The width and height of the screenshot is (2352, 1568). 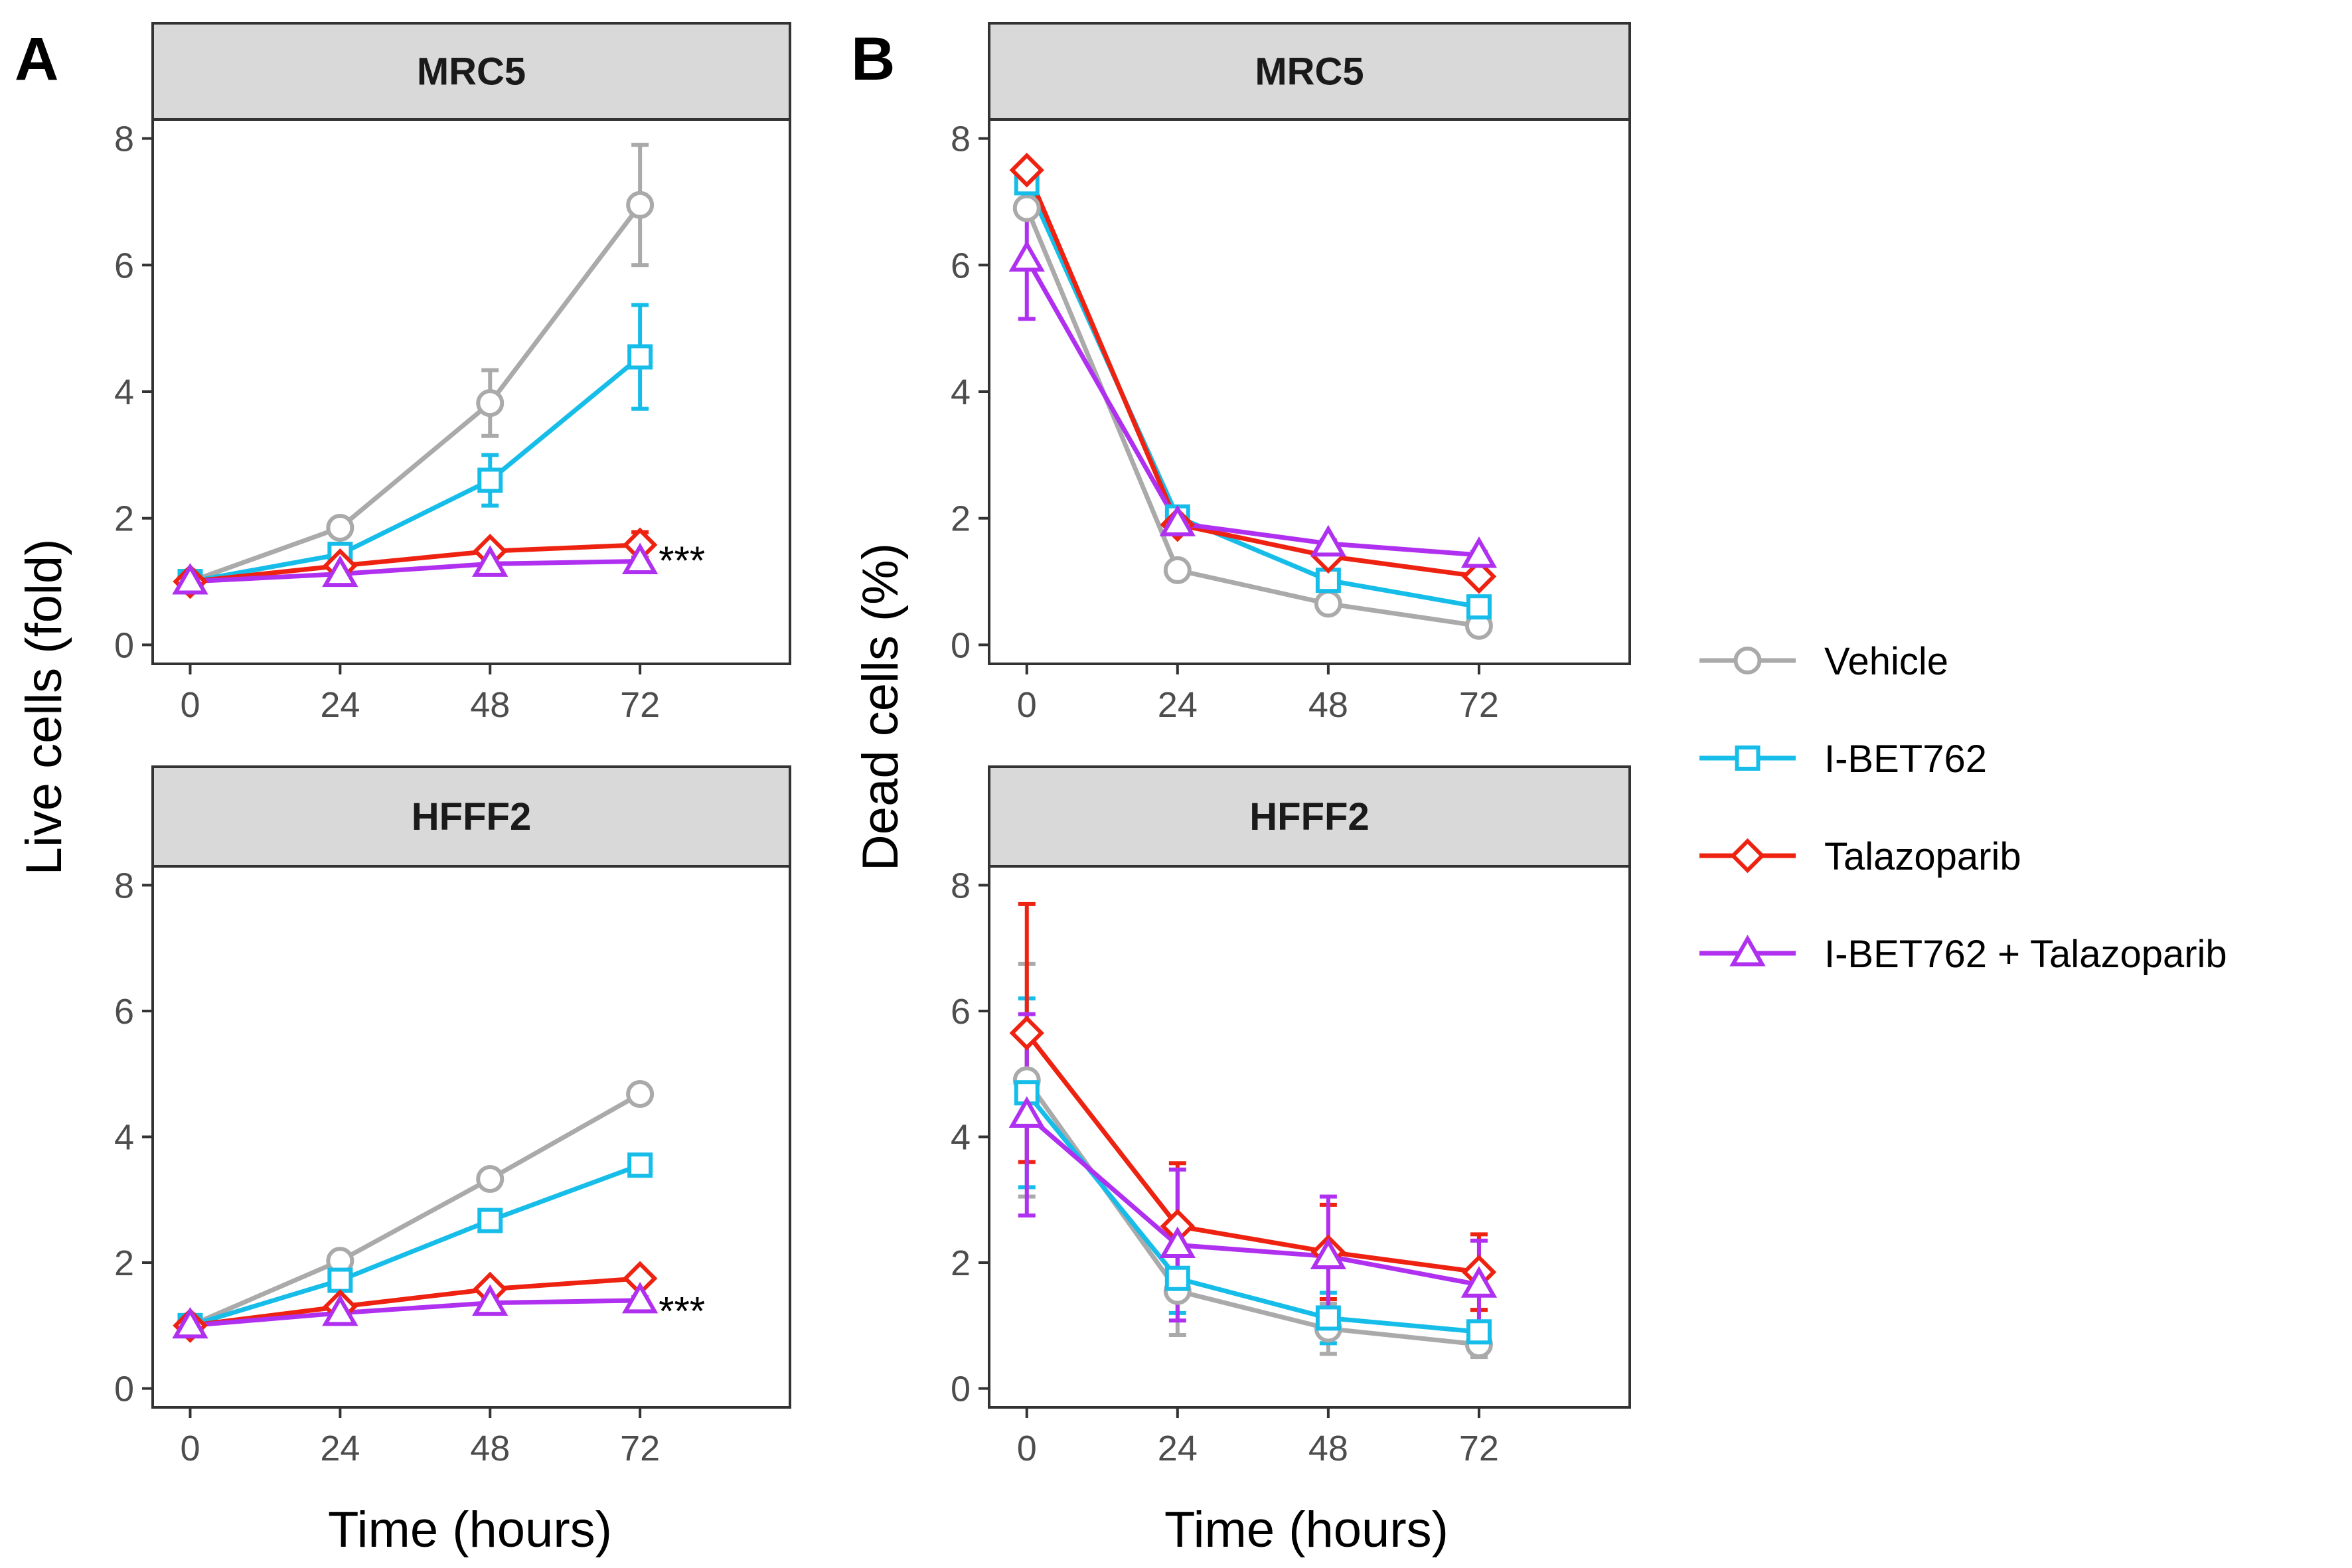 What do you see at coordinates (1027, 1448) in the screenshot?
I see `b-hfff2-xtick-label-0: 0` at bounding box center [1027, 1448].